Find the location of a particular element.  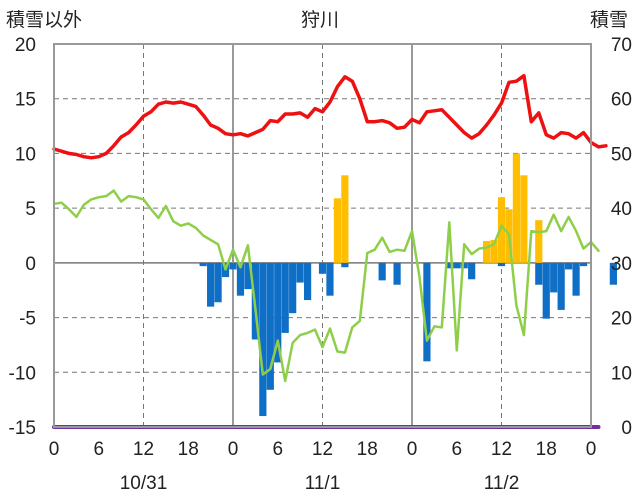

left-axis-label: 積雪以外 is located at coordinates (44, 20).